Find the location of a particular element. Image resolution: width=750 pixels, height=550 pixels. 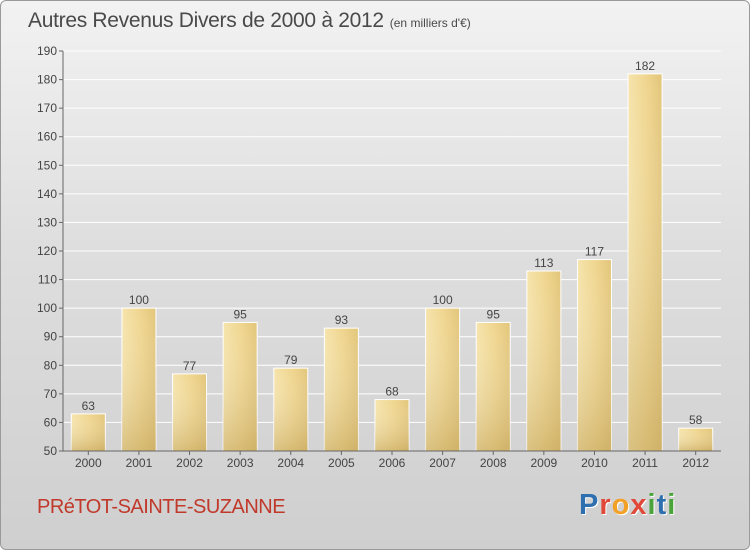

data-label: 77 is located at coordinates (190, 366).